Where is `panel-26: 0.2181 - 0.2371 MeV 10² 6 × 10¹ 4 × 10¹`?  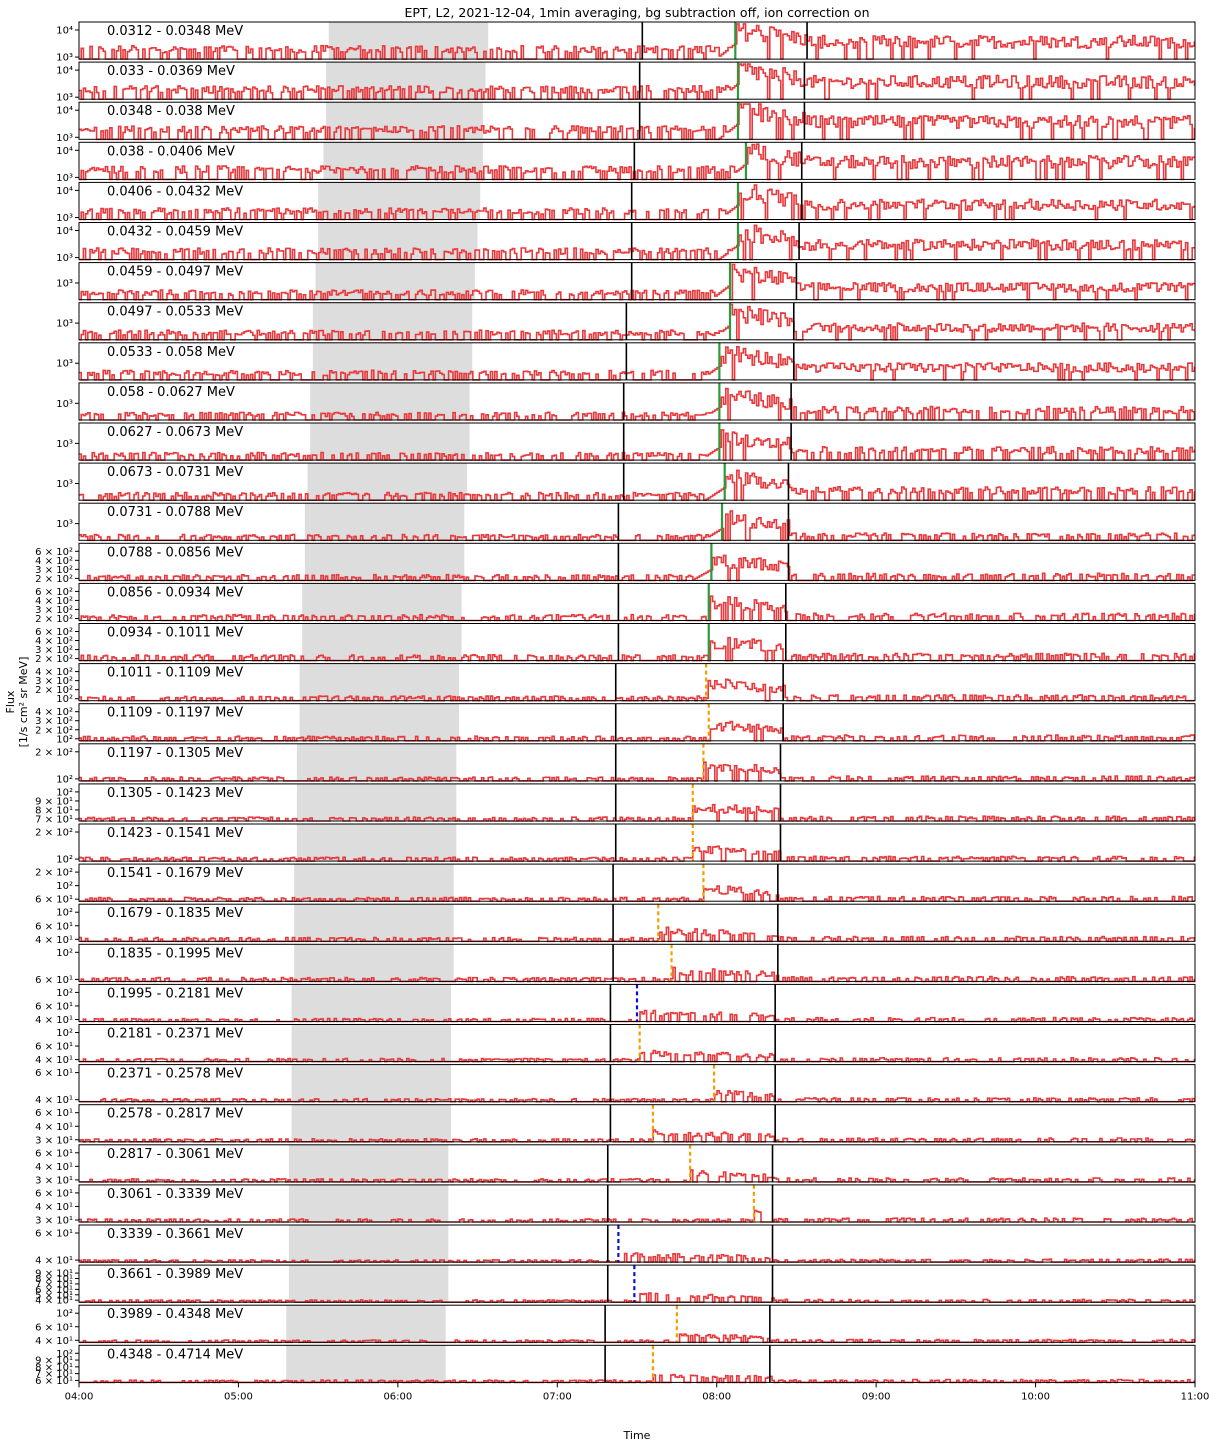
panel-26: 0.2181 - 0.2371 MeV 10² 6 × 10¹ 4 × 10¹ is located at coordinates (615, 1045).